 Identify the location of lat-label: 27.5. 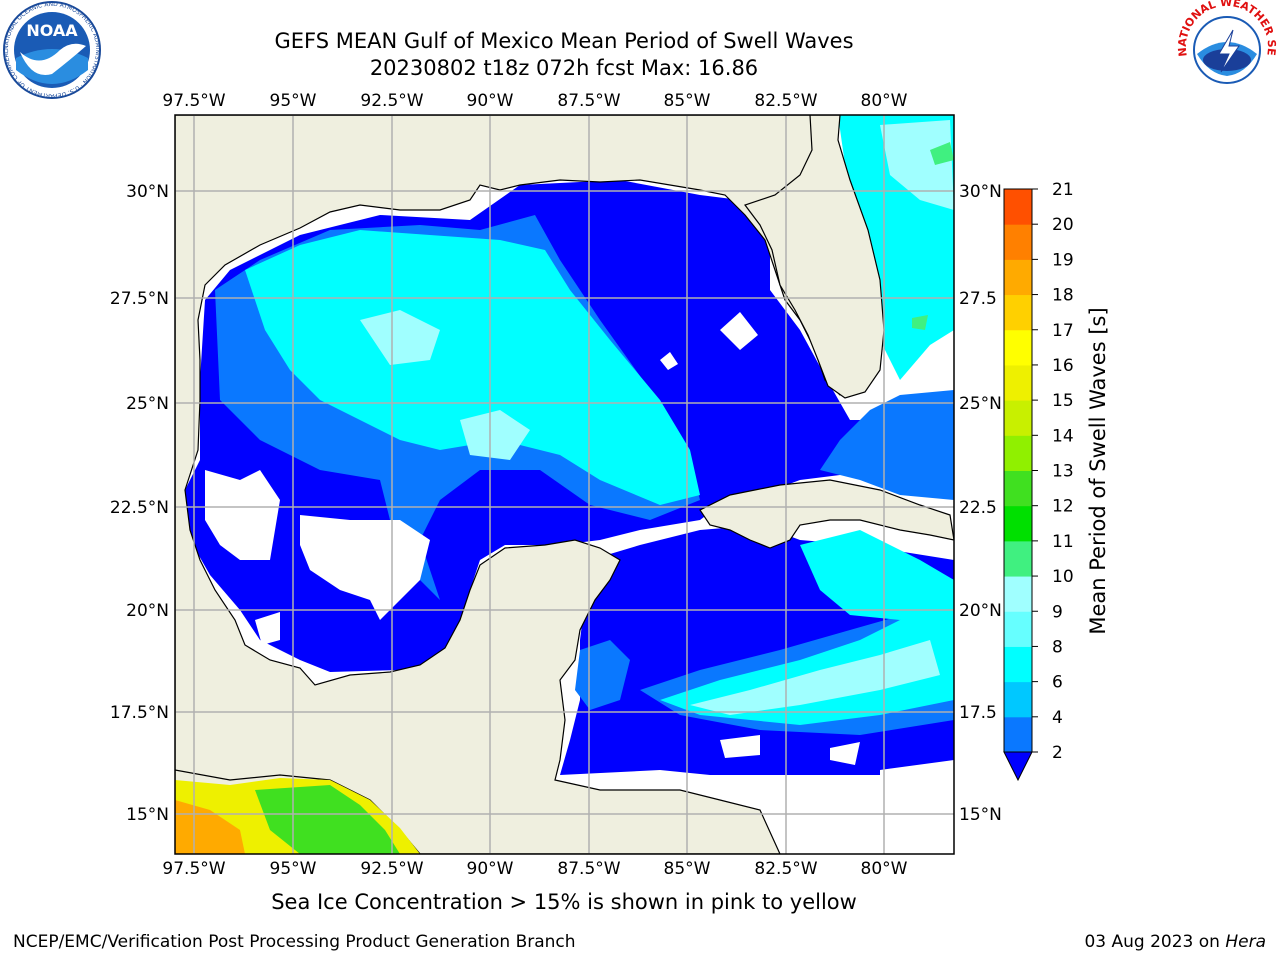
(978, 299).